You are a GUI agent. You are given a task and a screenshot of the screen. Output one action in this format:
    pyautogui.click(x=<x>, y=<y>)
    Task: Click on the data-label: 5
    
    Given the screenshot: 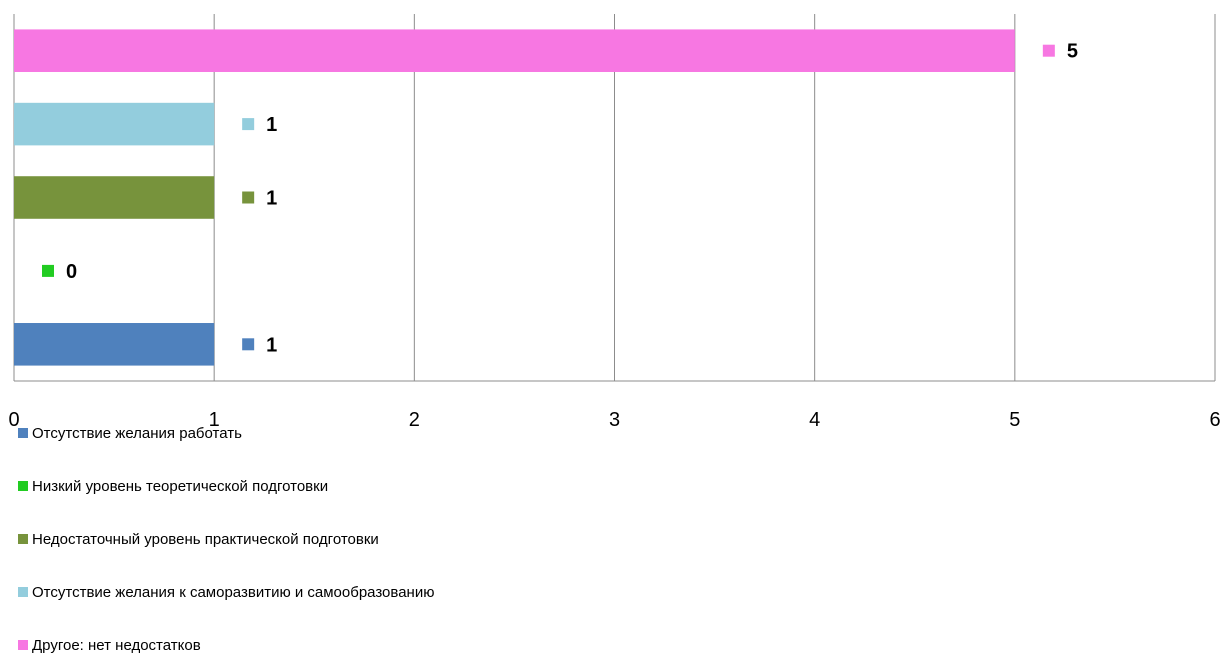 What is the action you would take?
    pyautogui.click(x=1072, y=52)
    